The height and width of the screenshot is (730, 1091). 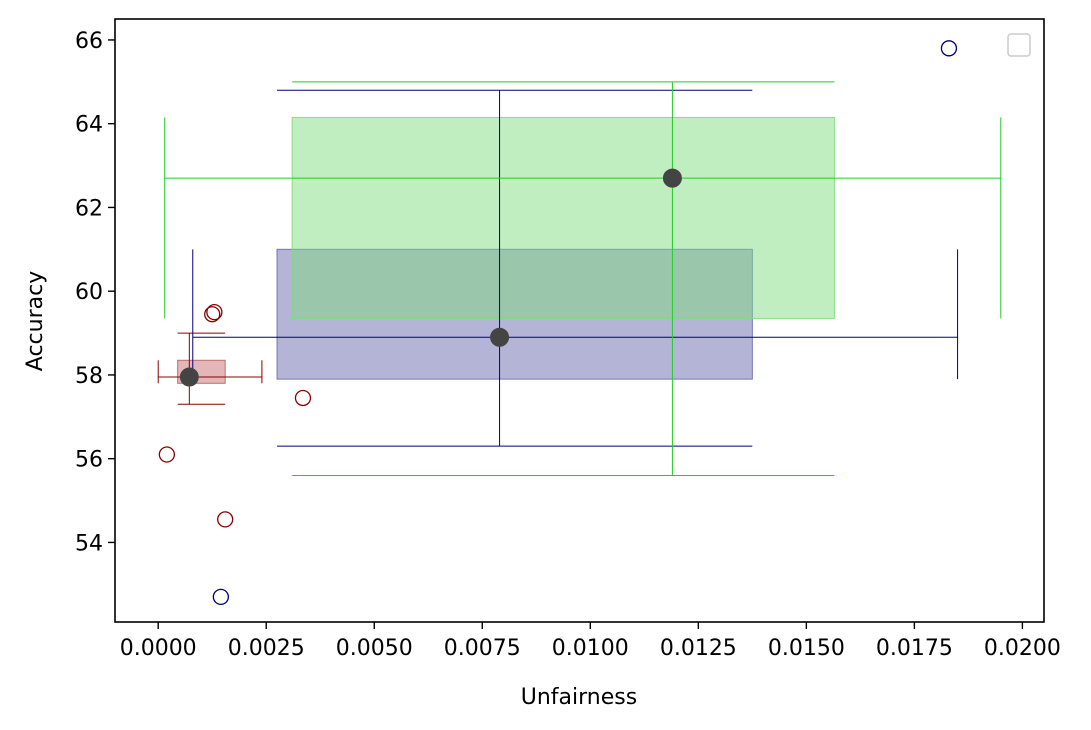 What do you see at coordinates (1019, 45) in the screenshot?
I see `legend-box` at bounding box center [1019, 45].